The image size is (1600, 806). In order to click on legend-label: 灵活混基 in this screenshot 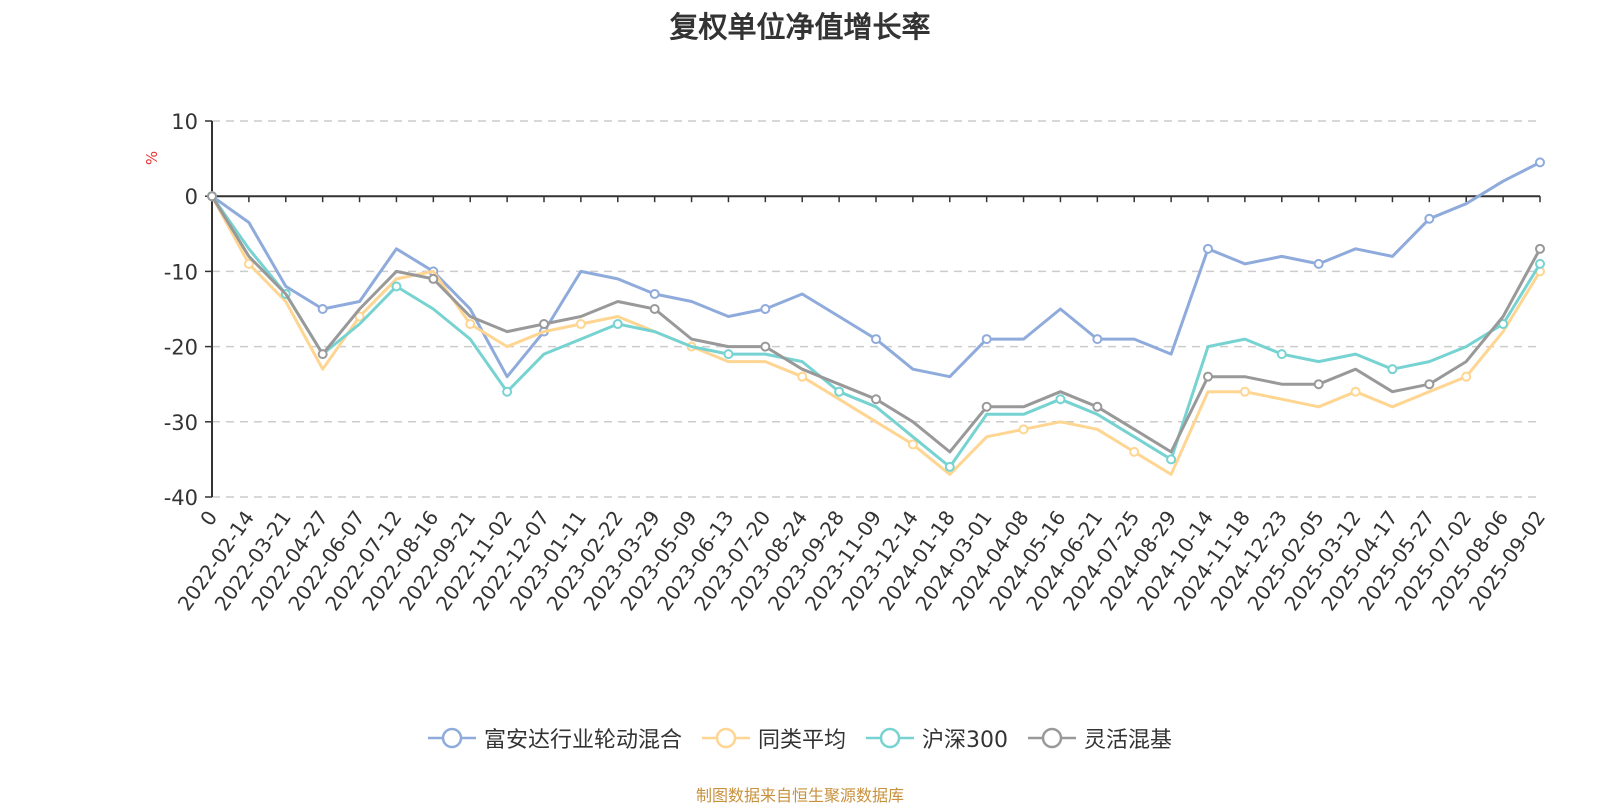, I will do `click(1128, 740)`.